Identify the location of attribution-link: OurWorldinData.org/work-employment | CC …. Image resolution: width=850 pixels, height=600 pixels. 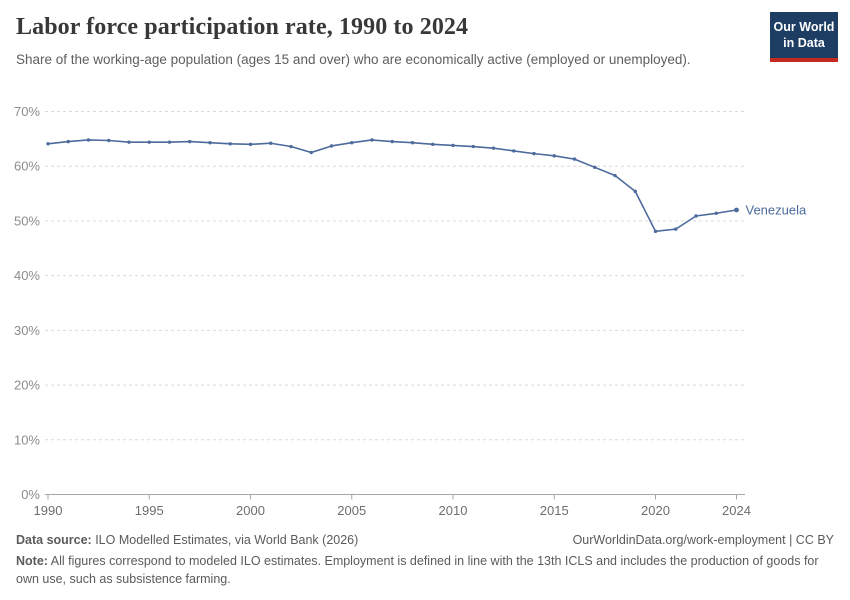
(703, 540).